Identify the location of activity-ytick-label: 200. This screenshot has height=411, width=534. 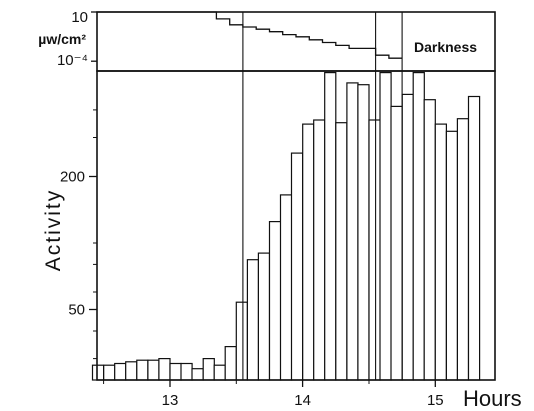
(72, 177).